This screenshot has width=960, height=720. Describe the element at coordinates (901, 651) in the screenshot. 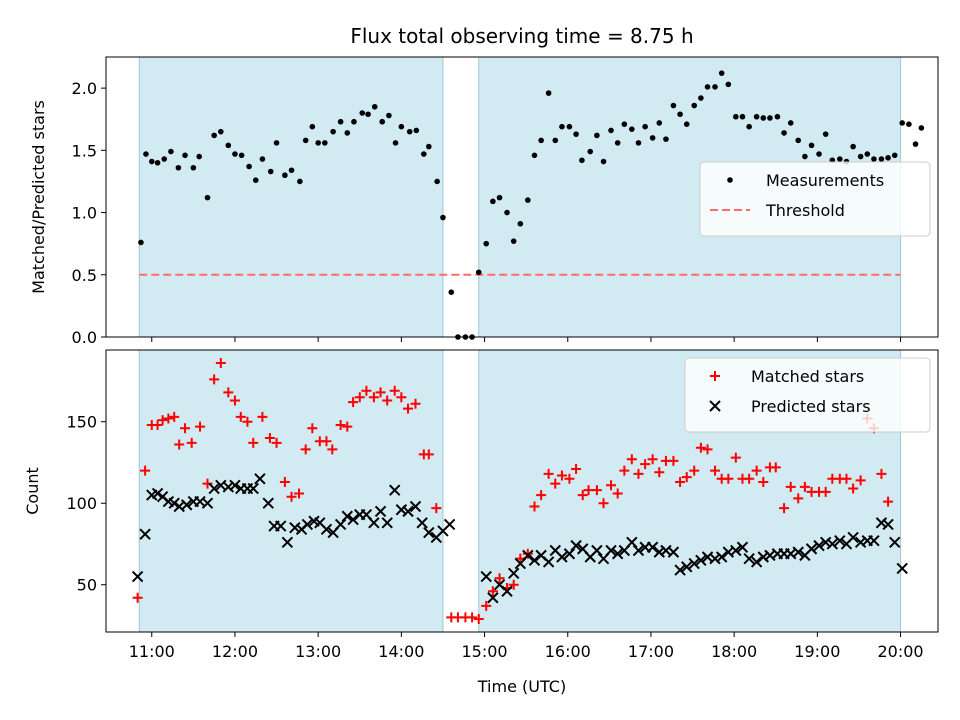

I see `x-tick-label: 20:00` at that location.